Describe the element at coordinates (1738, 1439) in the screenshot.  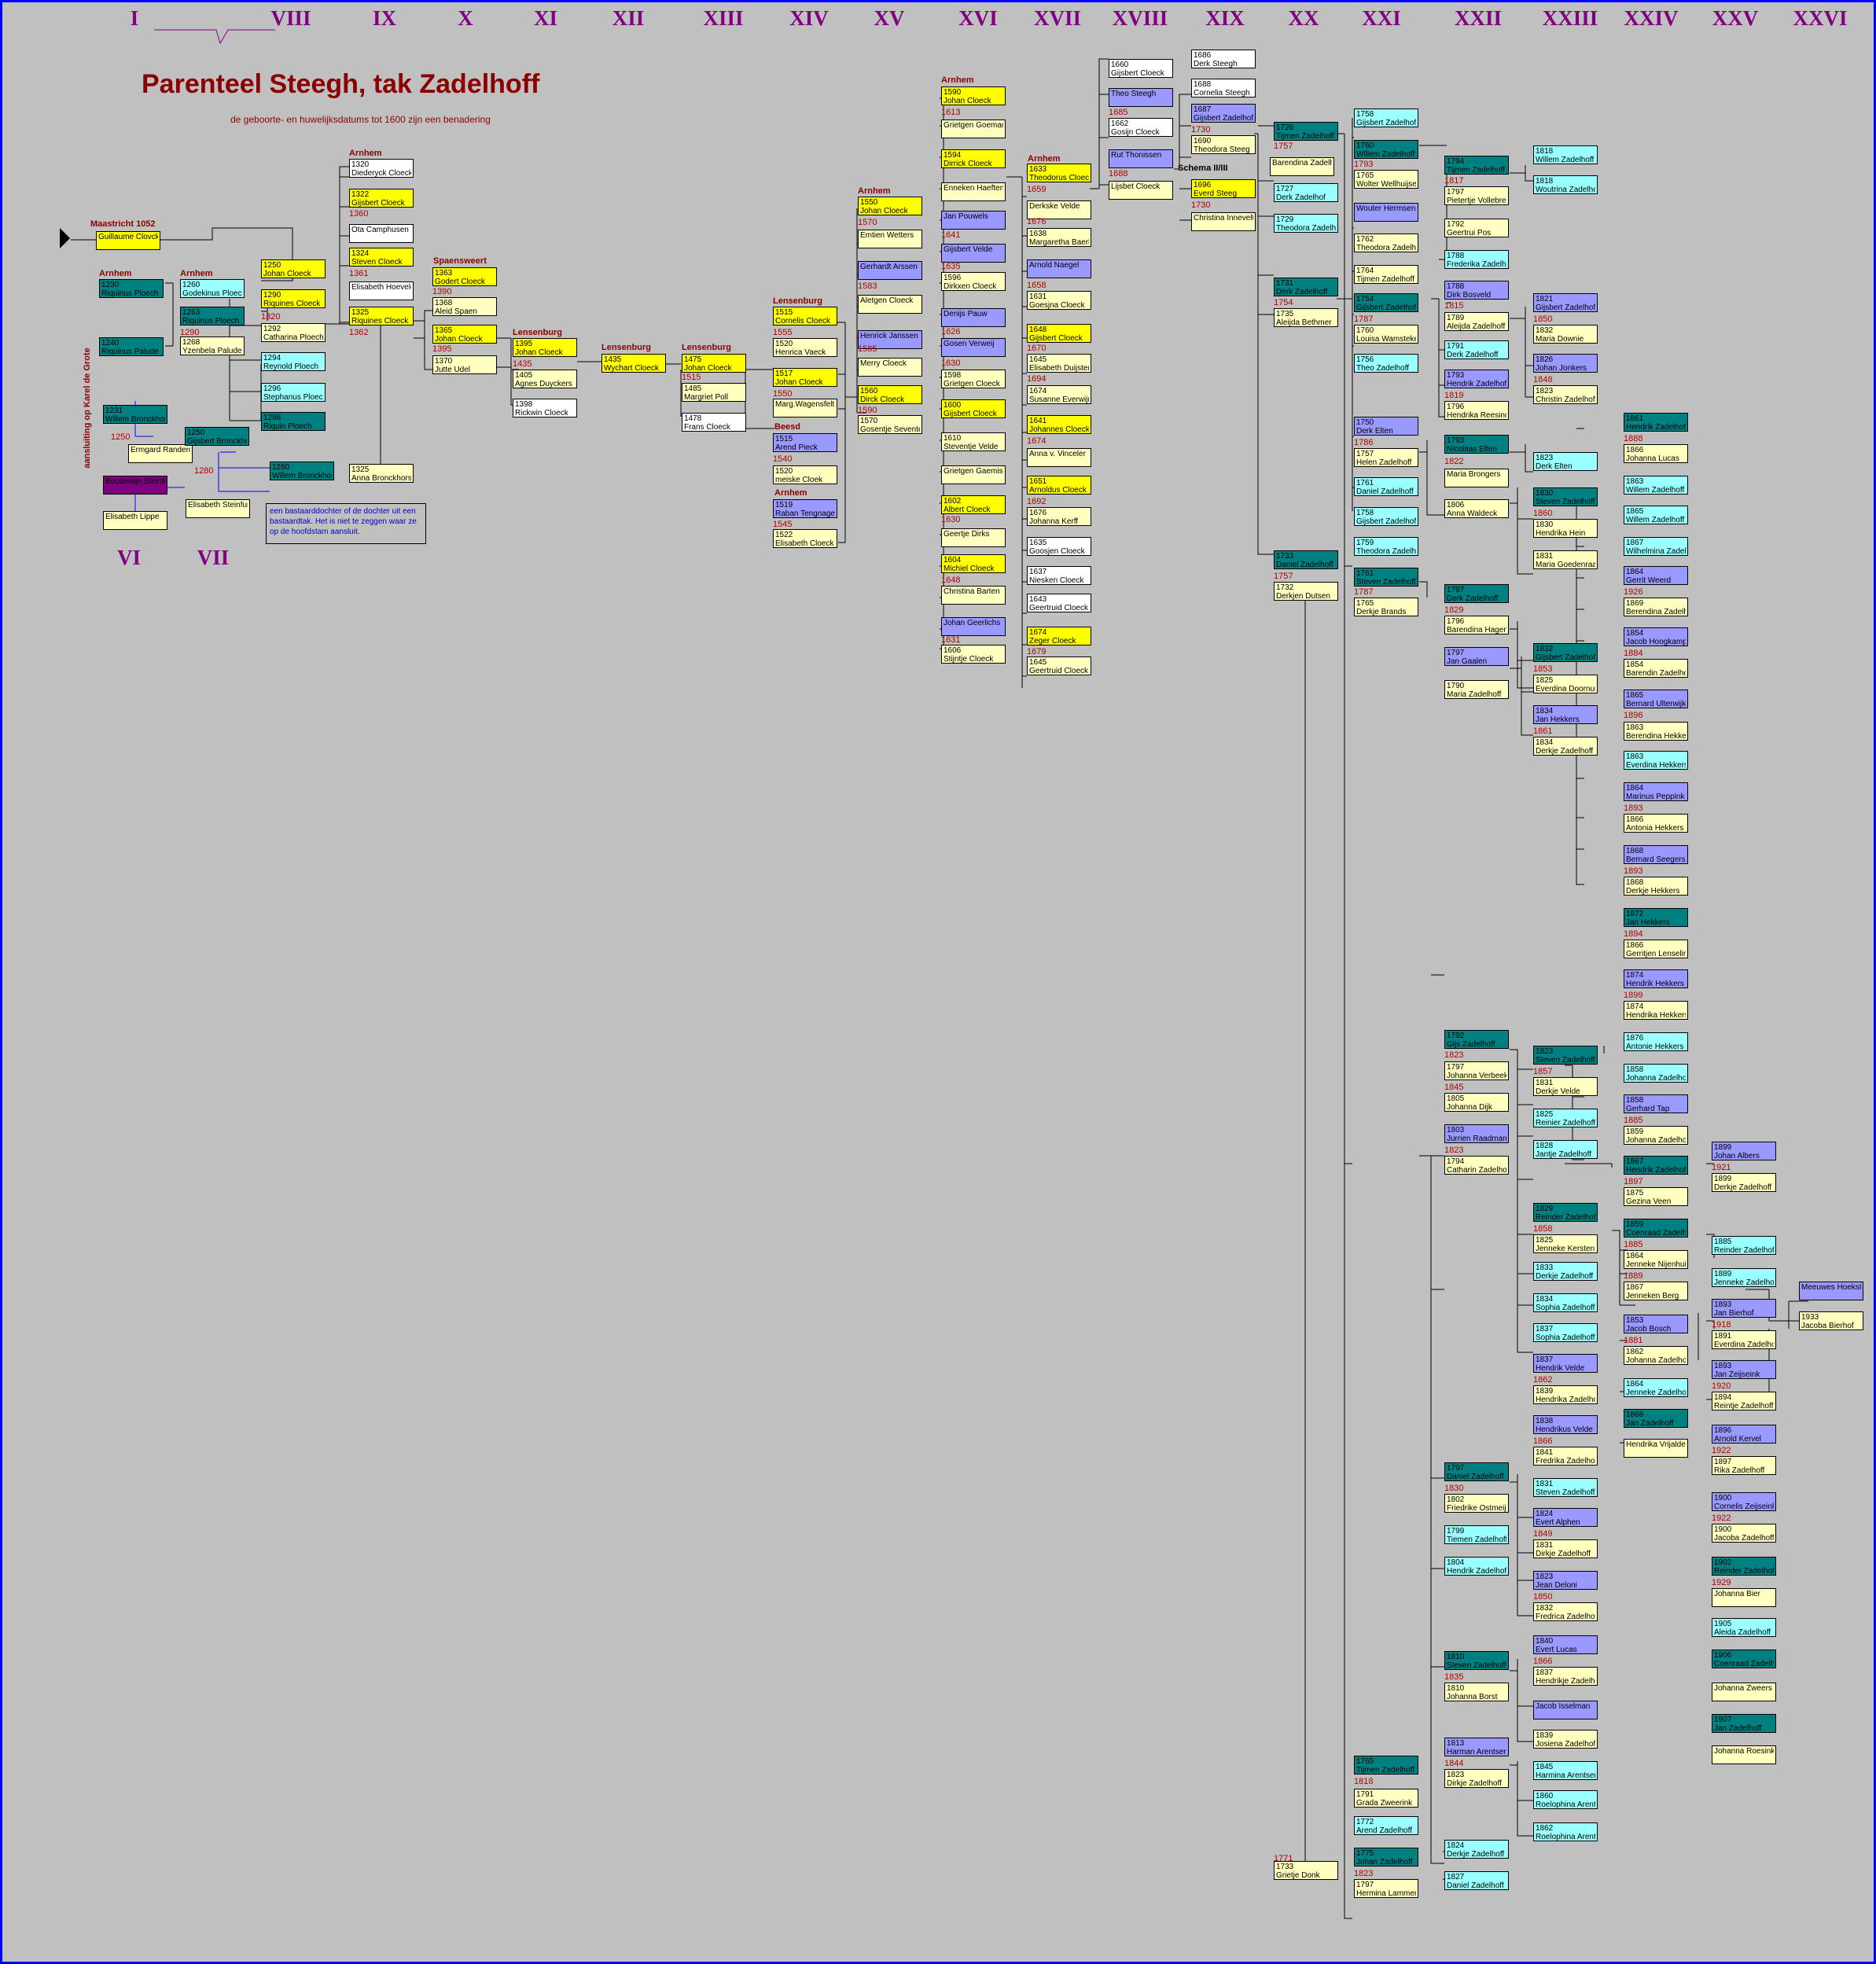
I see `person-name: Arnold Kervel` at that location.